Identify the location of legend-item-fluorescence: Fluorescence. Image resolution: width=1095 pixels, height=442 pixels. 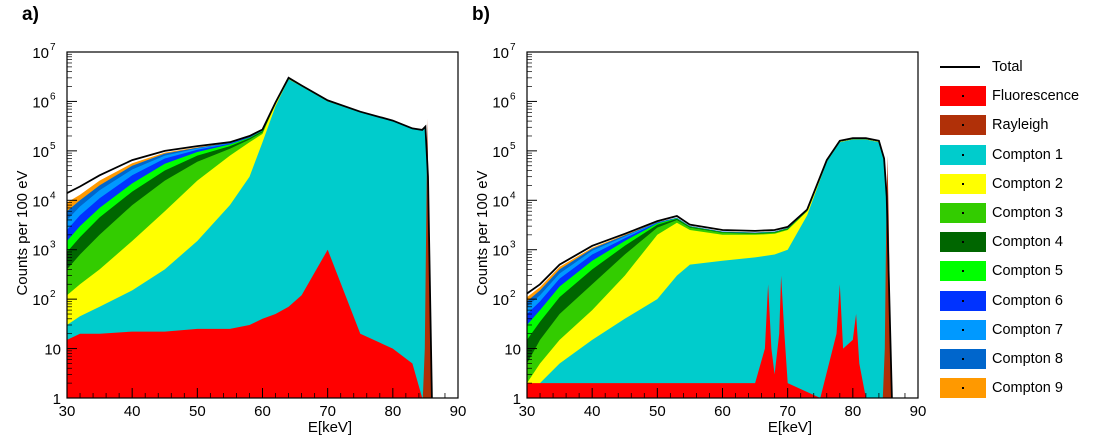
(1009, 96).